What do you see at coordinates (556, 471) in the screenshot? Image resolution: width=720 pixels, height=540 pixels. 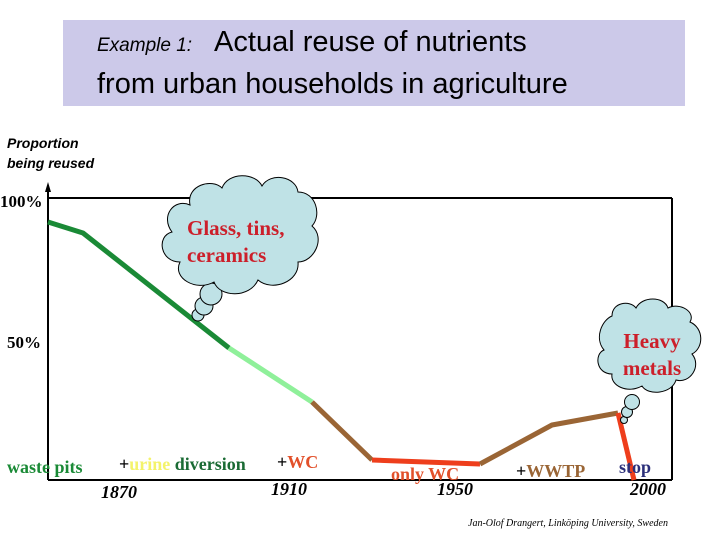 I see `phase-wwtp-word: WWTP` at bounding box center [556, 471].